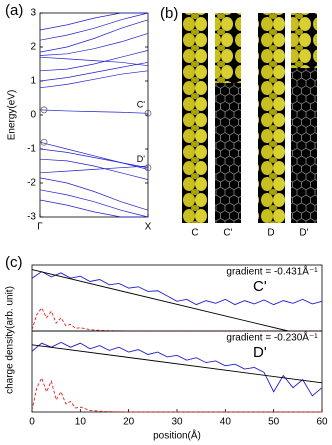 The image size is (332, 445). I want to click on state-label: C', so click(141, 105).